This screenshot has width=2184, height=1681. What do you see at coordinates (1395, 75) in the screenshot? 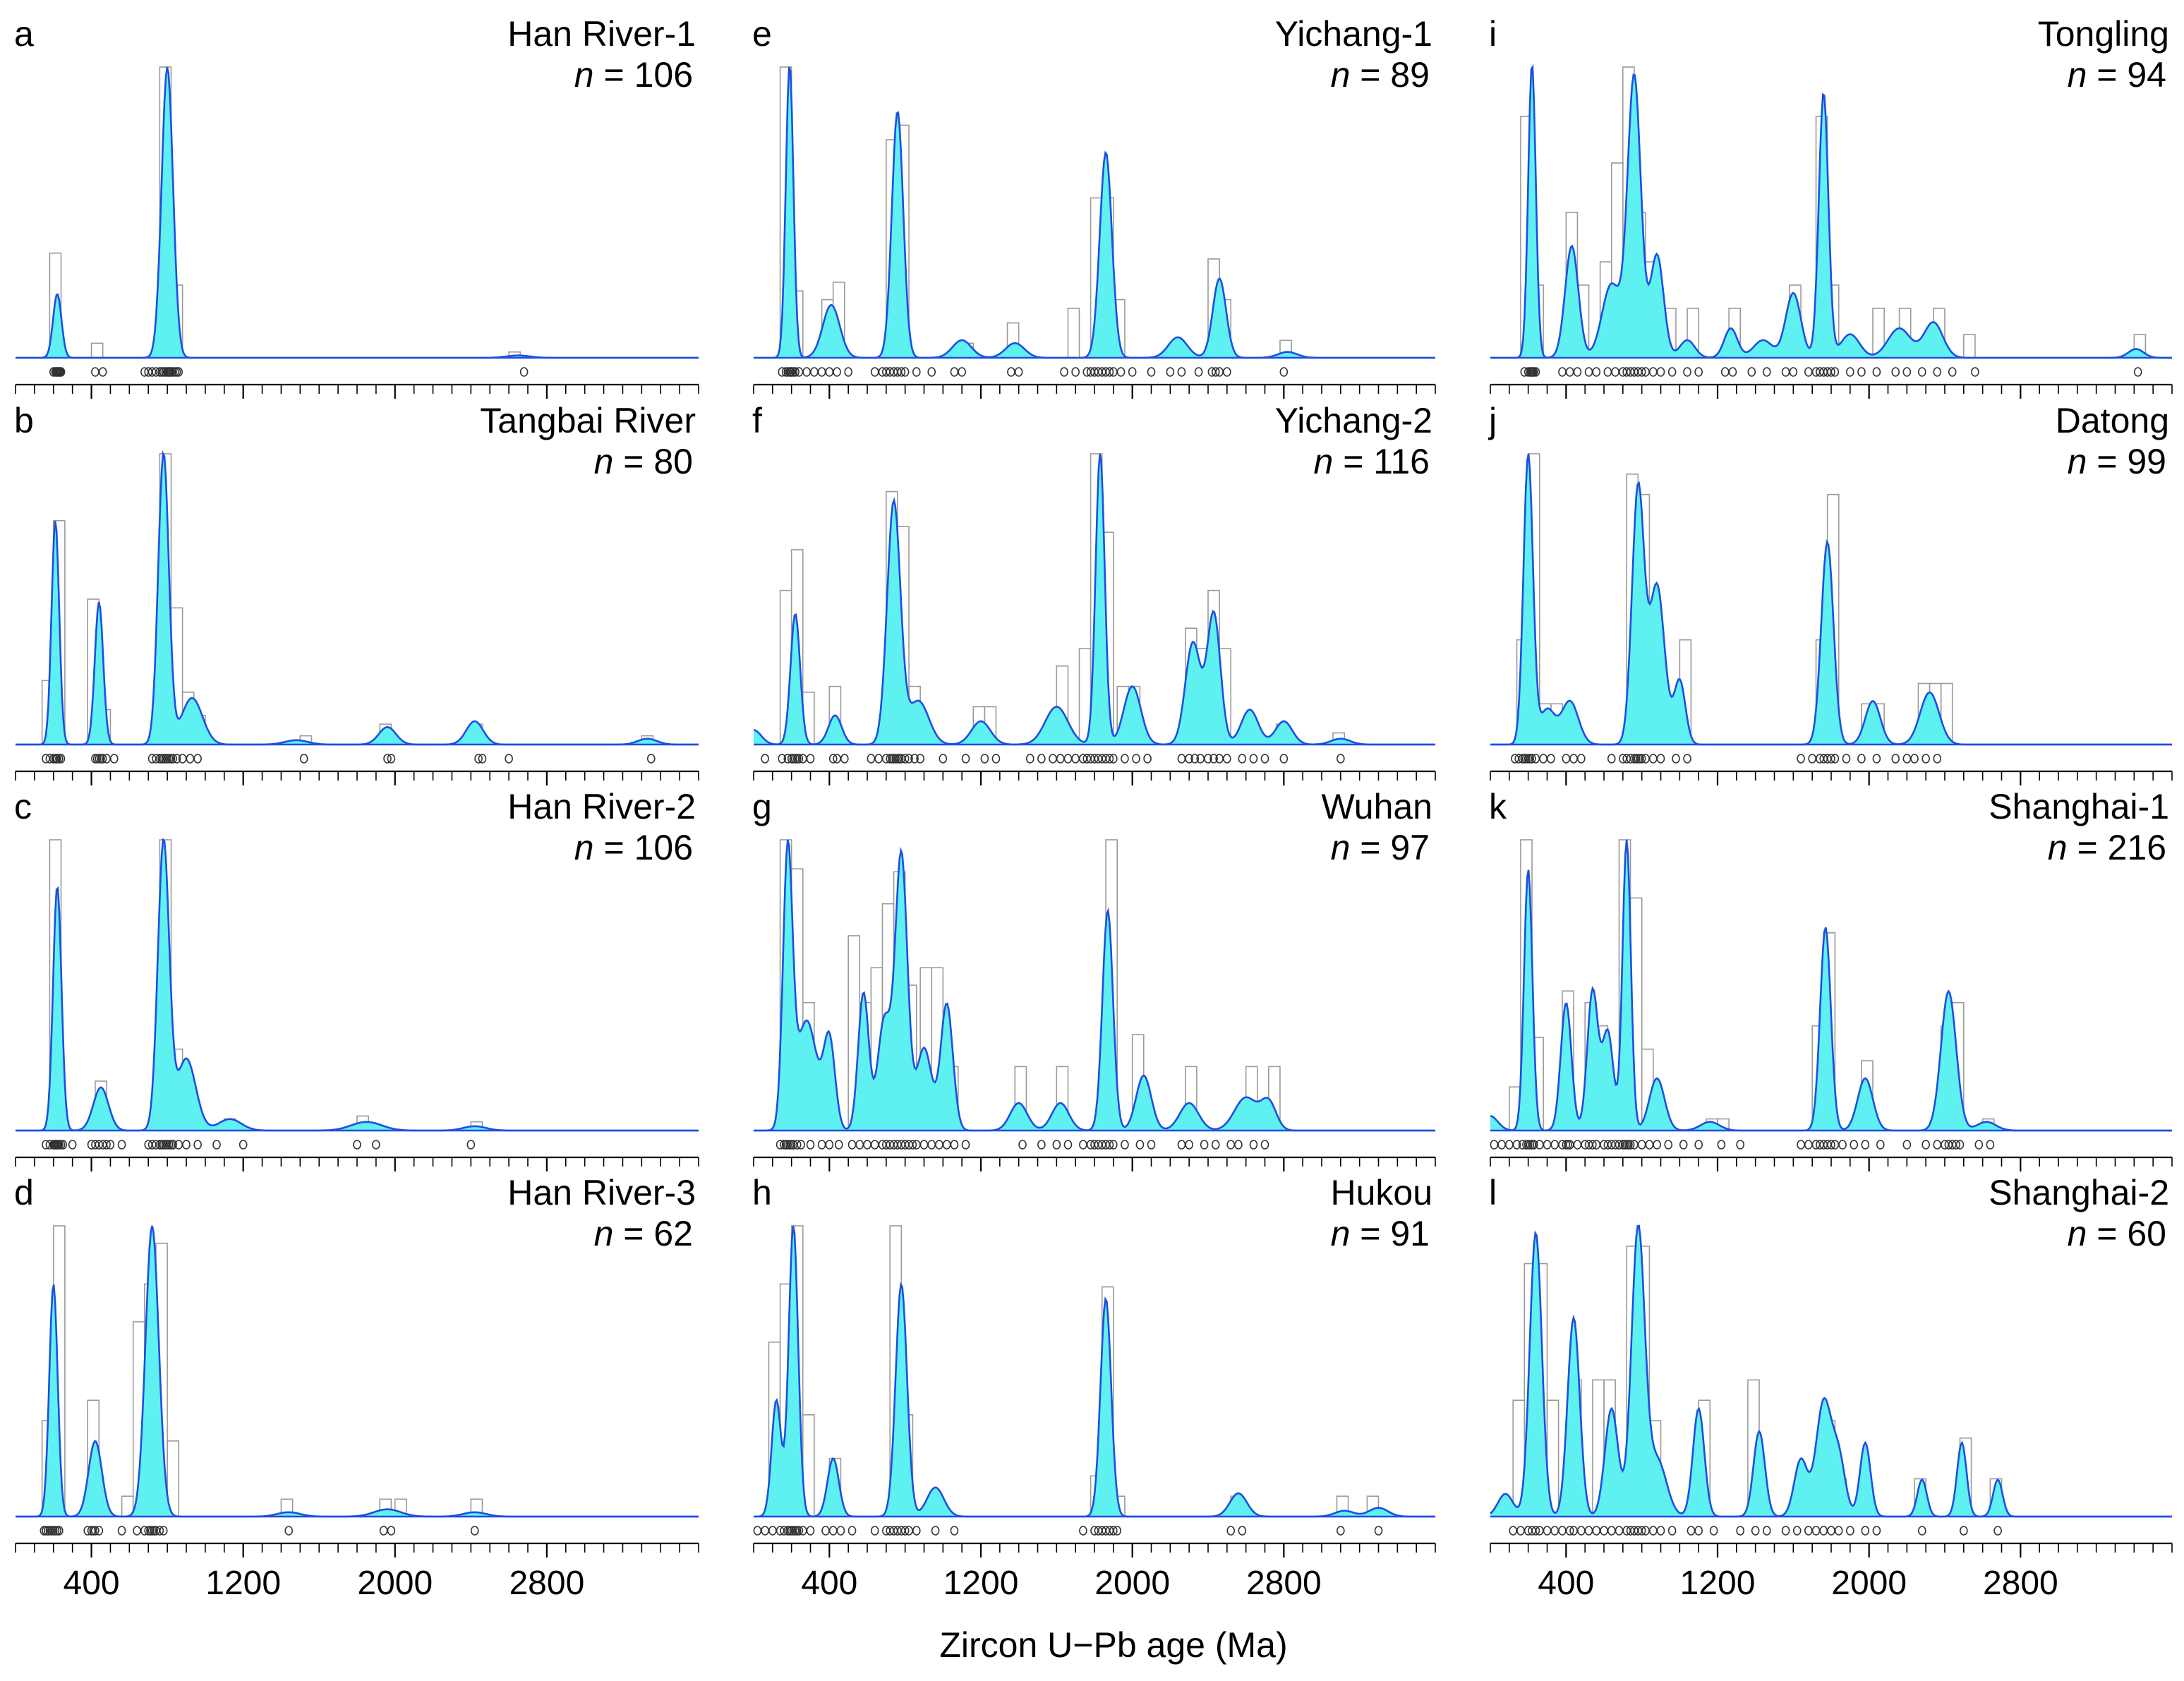
I see `sample-count-value: = 89` at bounding box center [1395, 75].